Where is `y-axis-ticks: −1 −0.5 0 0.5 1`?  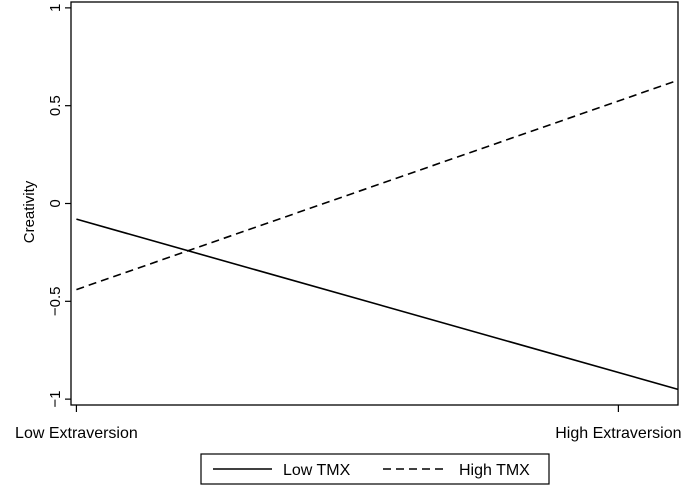 y-axis-ticks: −1 −0.5 0 0.5 1 is located at coordinates (59, 206).